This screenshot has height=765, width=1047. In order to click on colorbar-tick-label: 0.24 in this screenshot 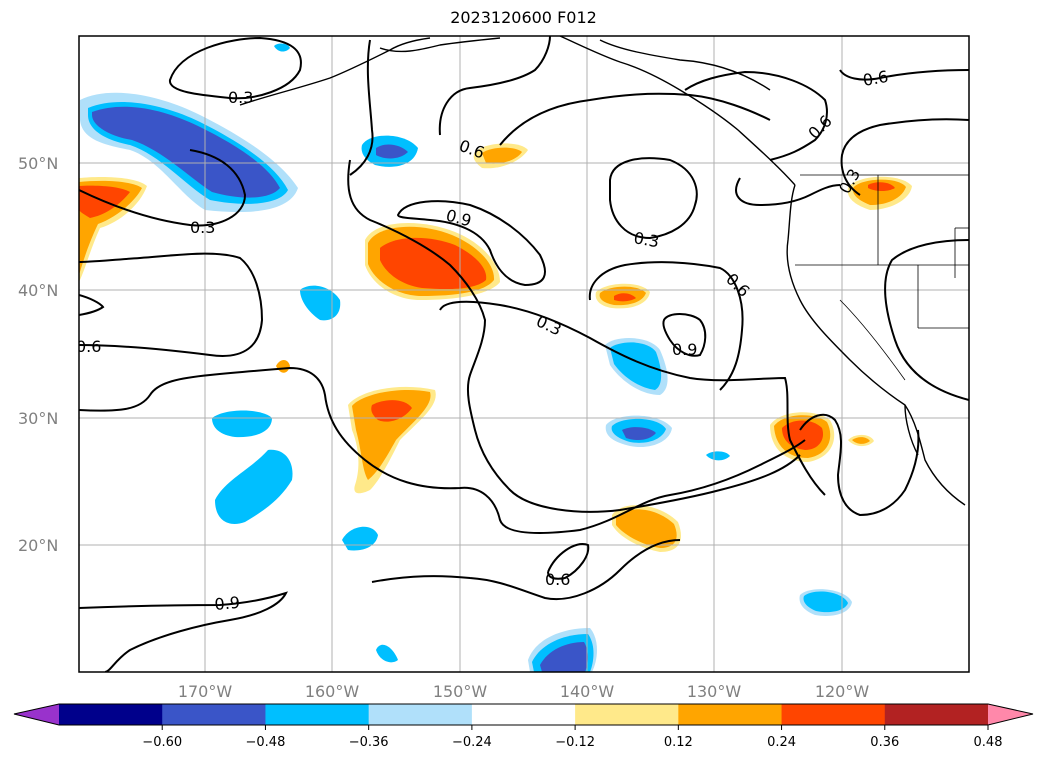, I will do `click(781, 742)`.